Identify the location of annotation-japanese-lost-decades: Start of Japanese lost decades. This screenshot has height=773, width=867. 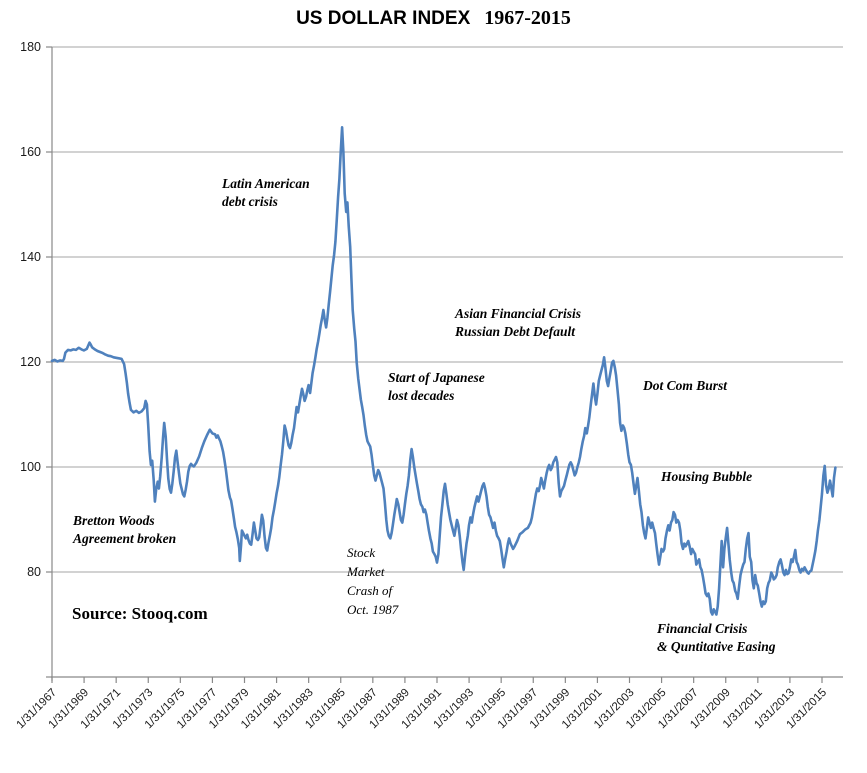
(436, 386).